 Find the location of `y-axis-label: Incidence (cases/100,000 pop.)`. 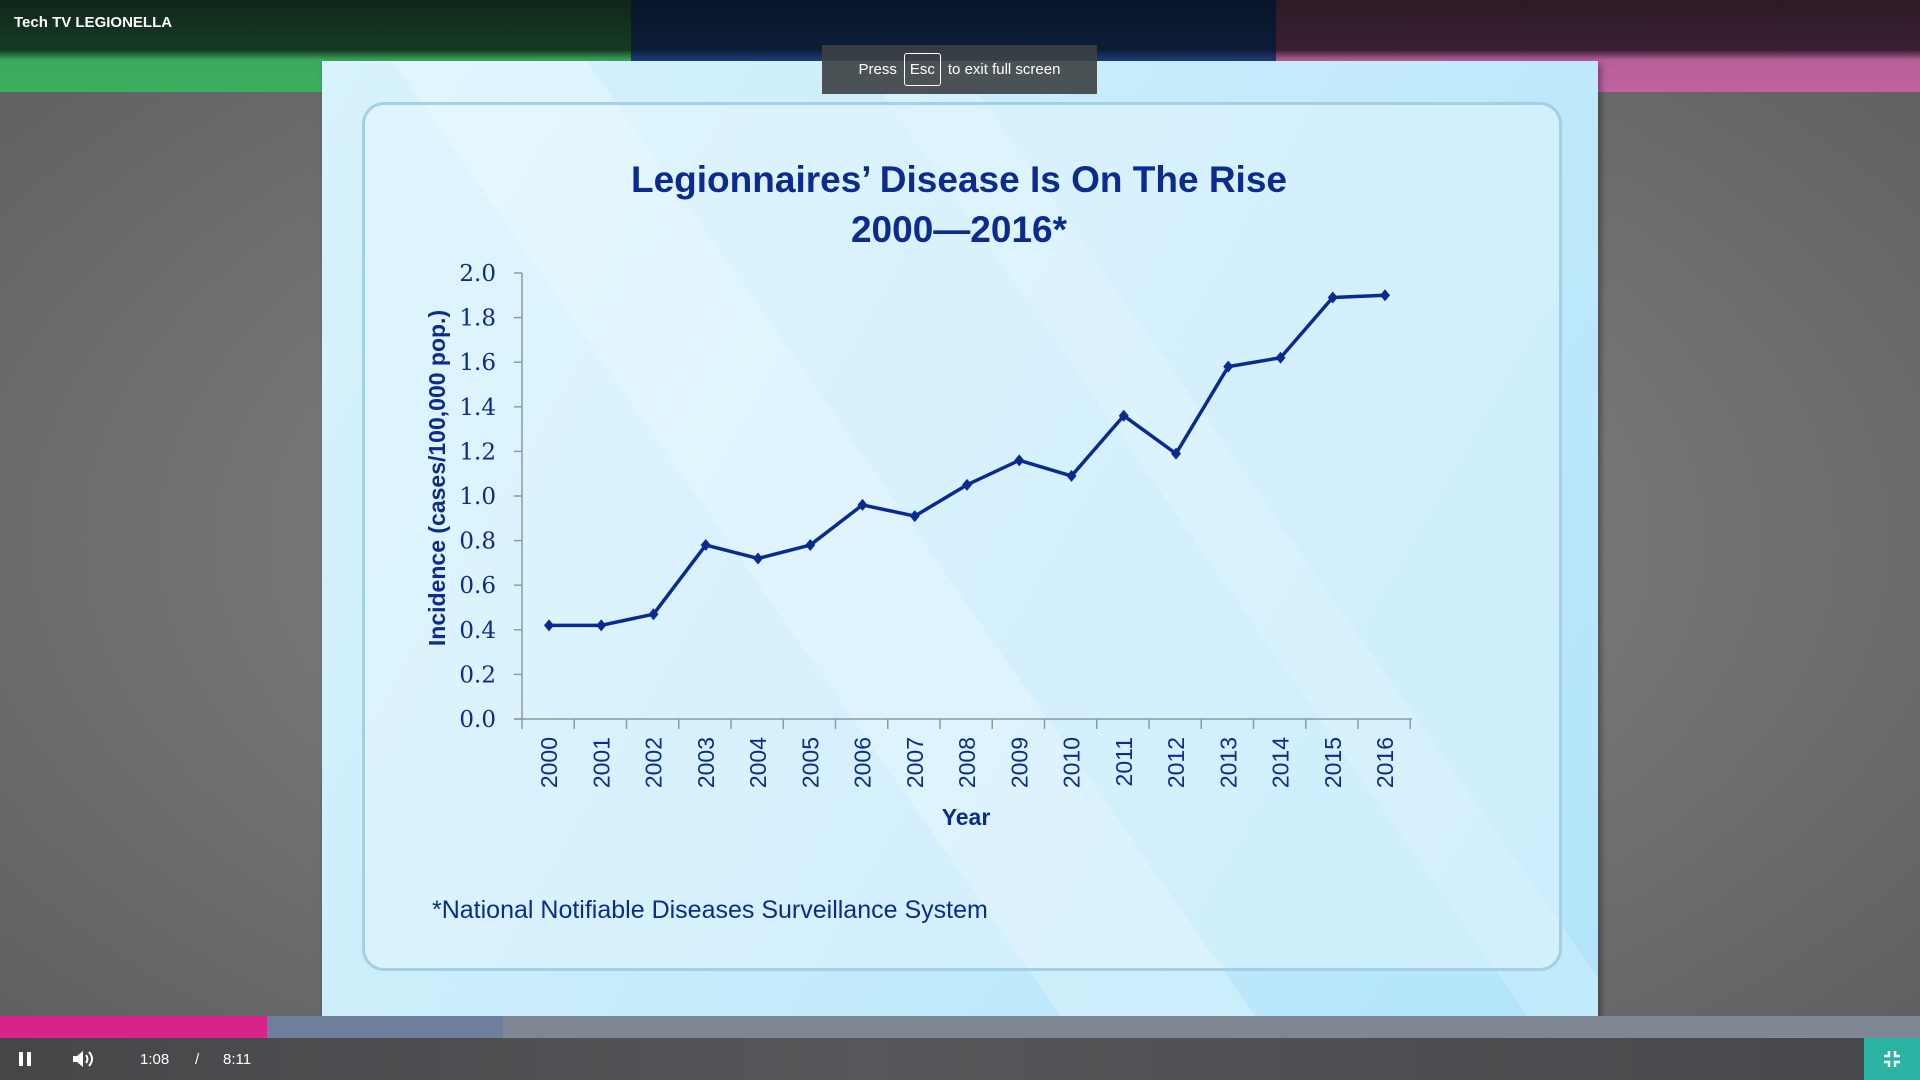

y-axis-label: Incidence (cases/100,000 pop.) is located at coordinates (437, 478).